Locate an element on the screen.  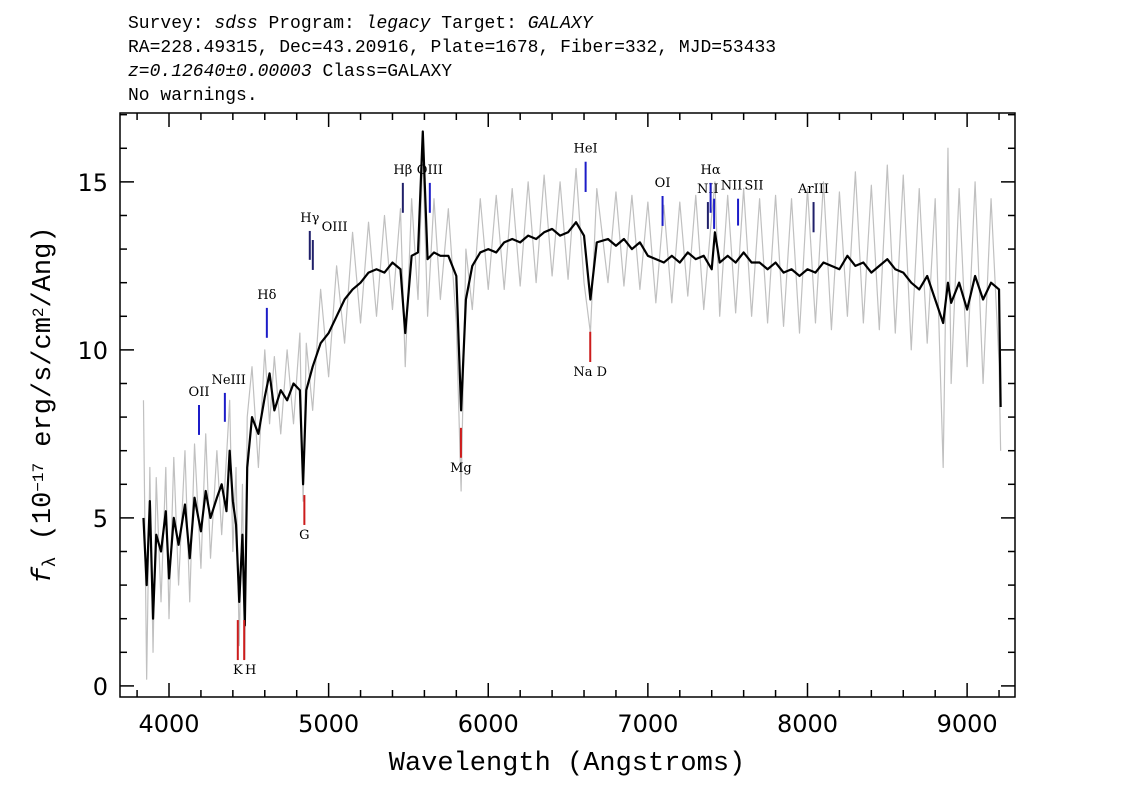
y-tick-label: 10 is located at coordinates (92, 351).